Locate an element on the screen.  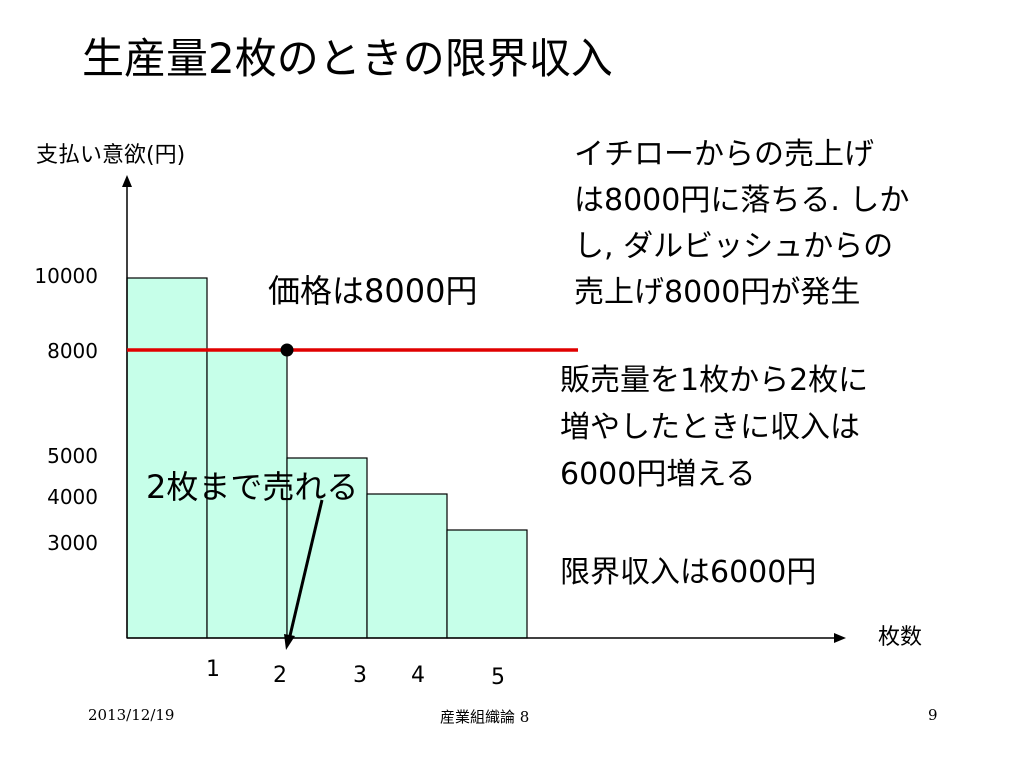
x-axis-arrow is located at coordinates (840, 638).